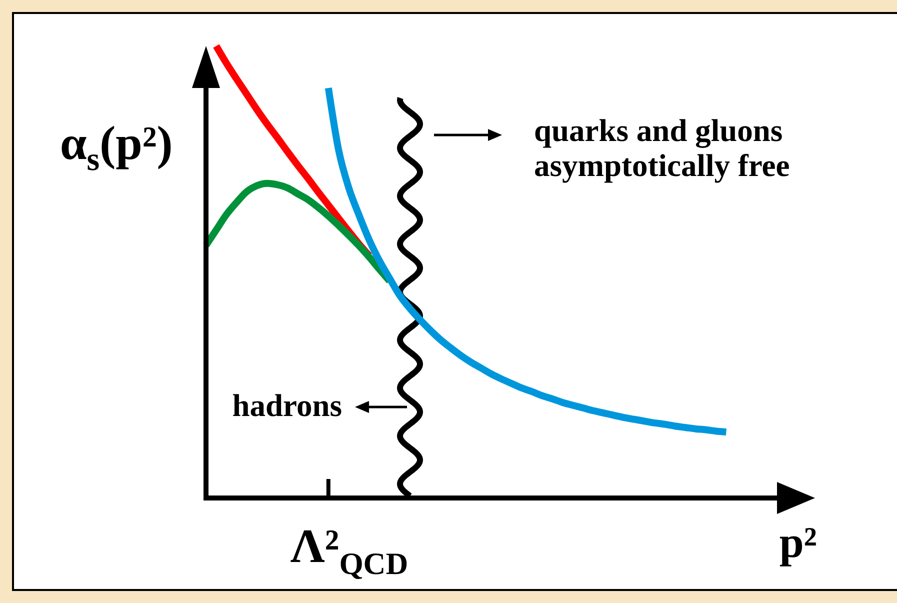 This screenshot has height=603, width=897. Describe the element at coordinates (798, 542) in the screenshot. I see `x-axis-title: p²` at that location.